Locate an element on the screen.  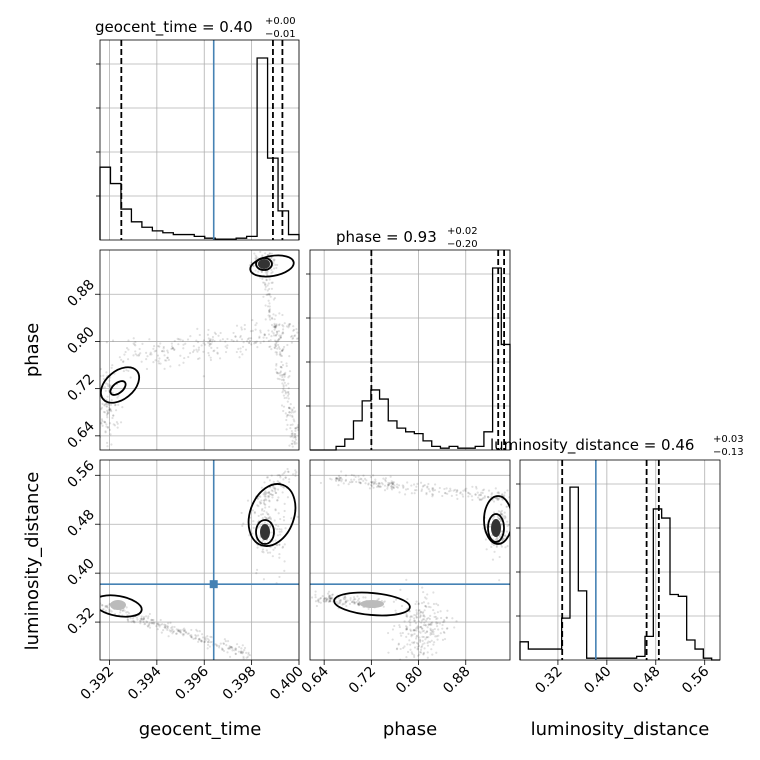
x-tick-label-phase: 0.80 is located at coordinates (409, 680).